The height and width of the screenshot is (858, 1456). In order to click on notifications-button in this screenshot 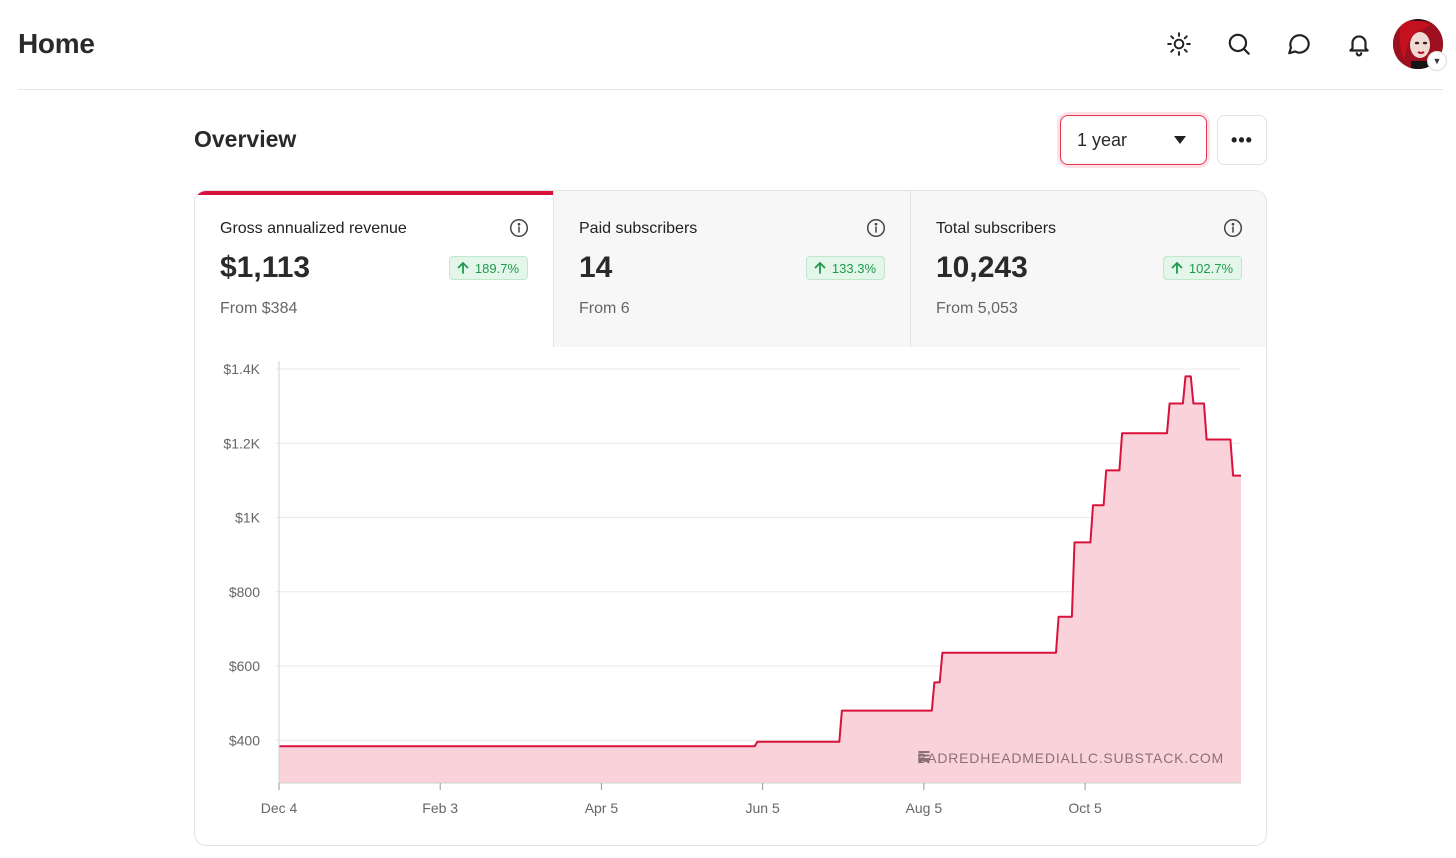, I will do `click(1359, 44)`.